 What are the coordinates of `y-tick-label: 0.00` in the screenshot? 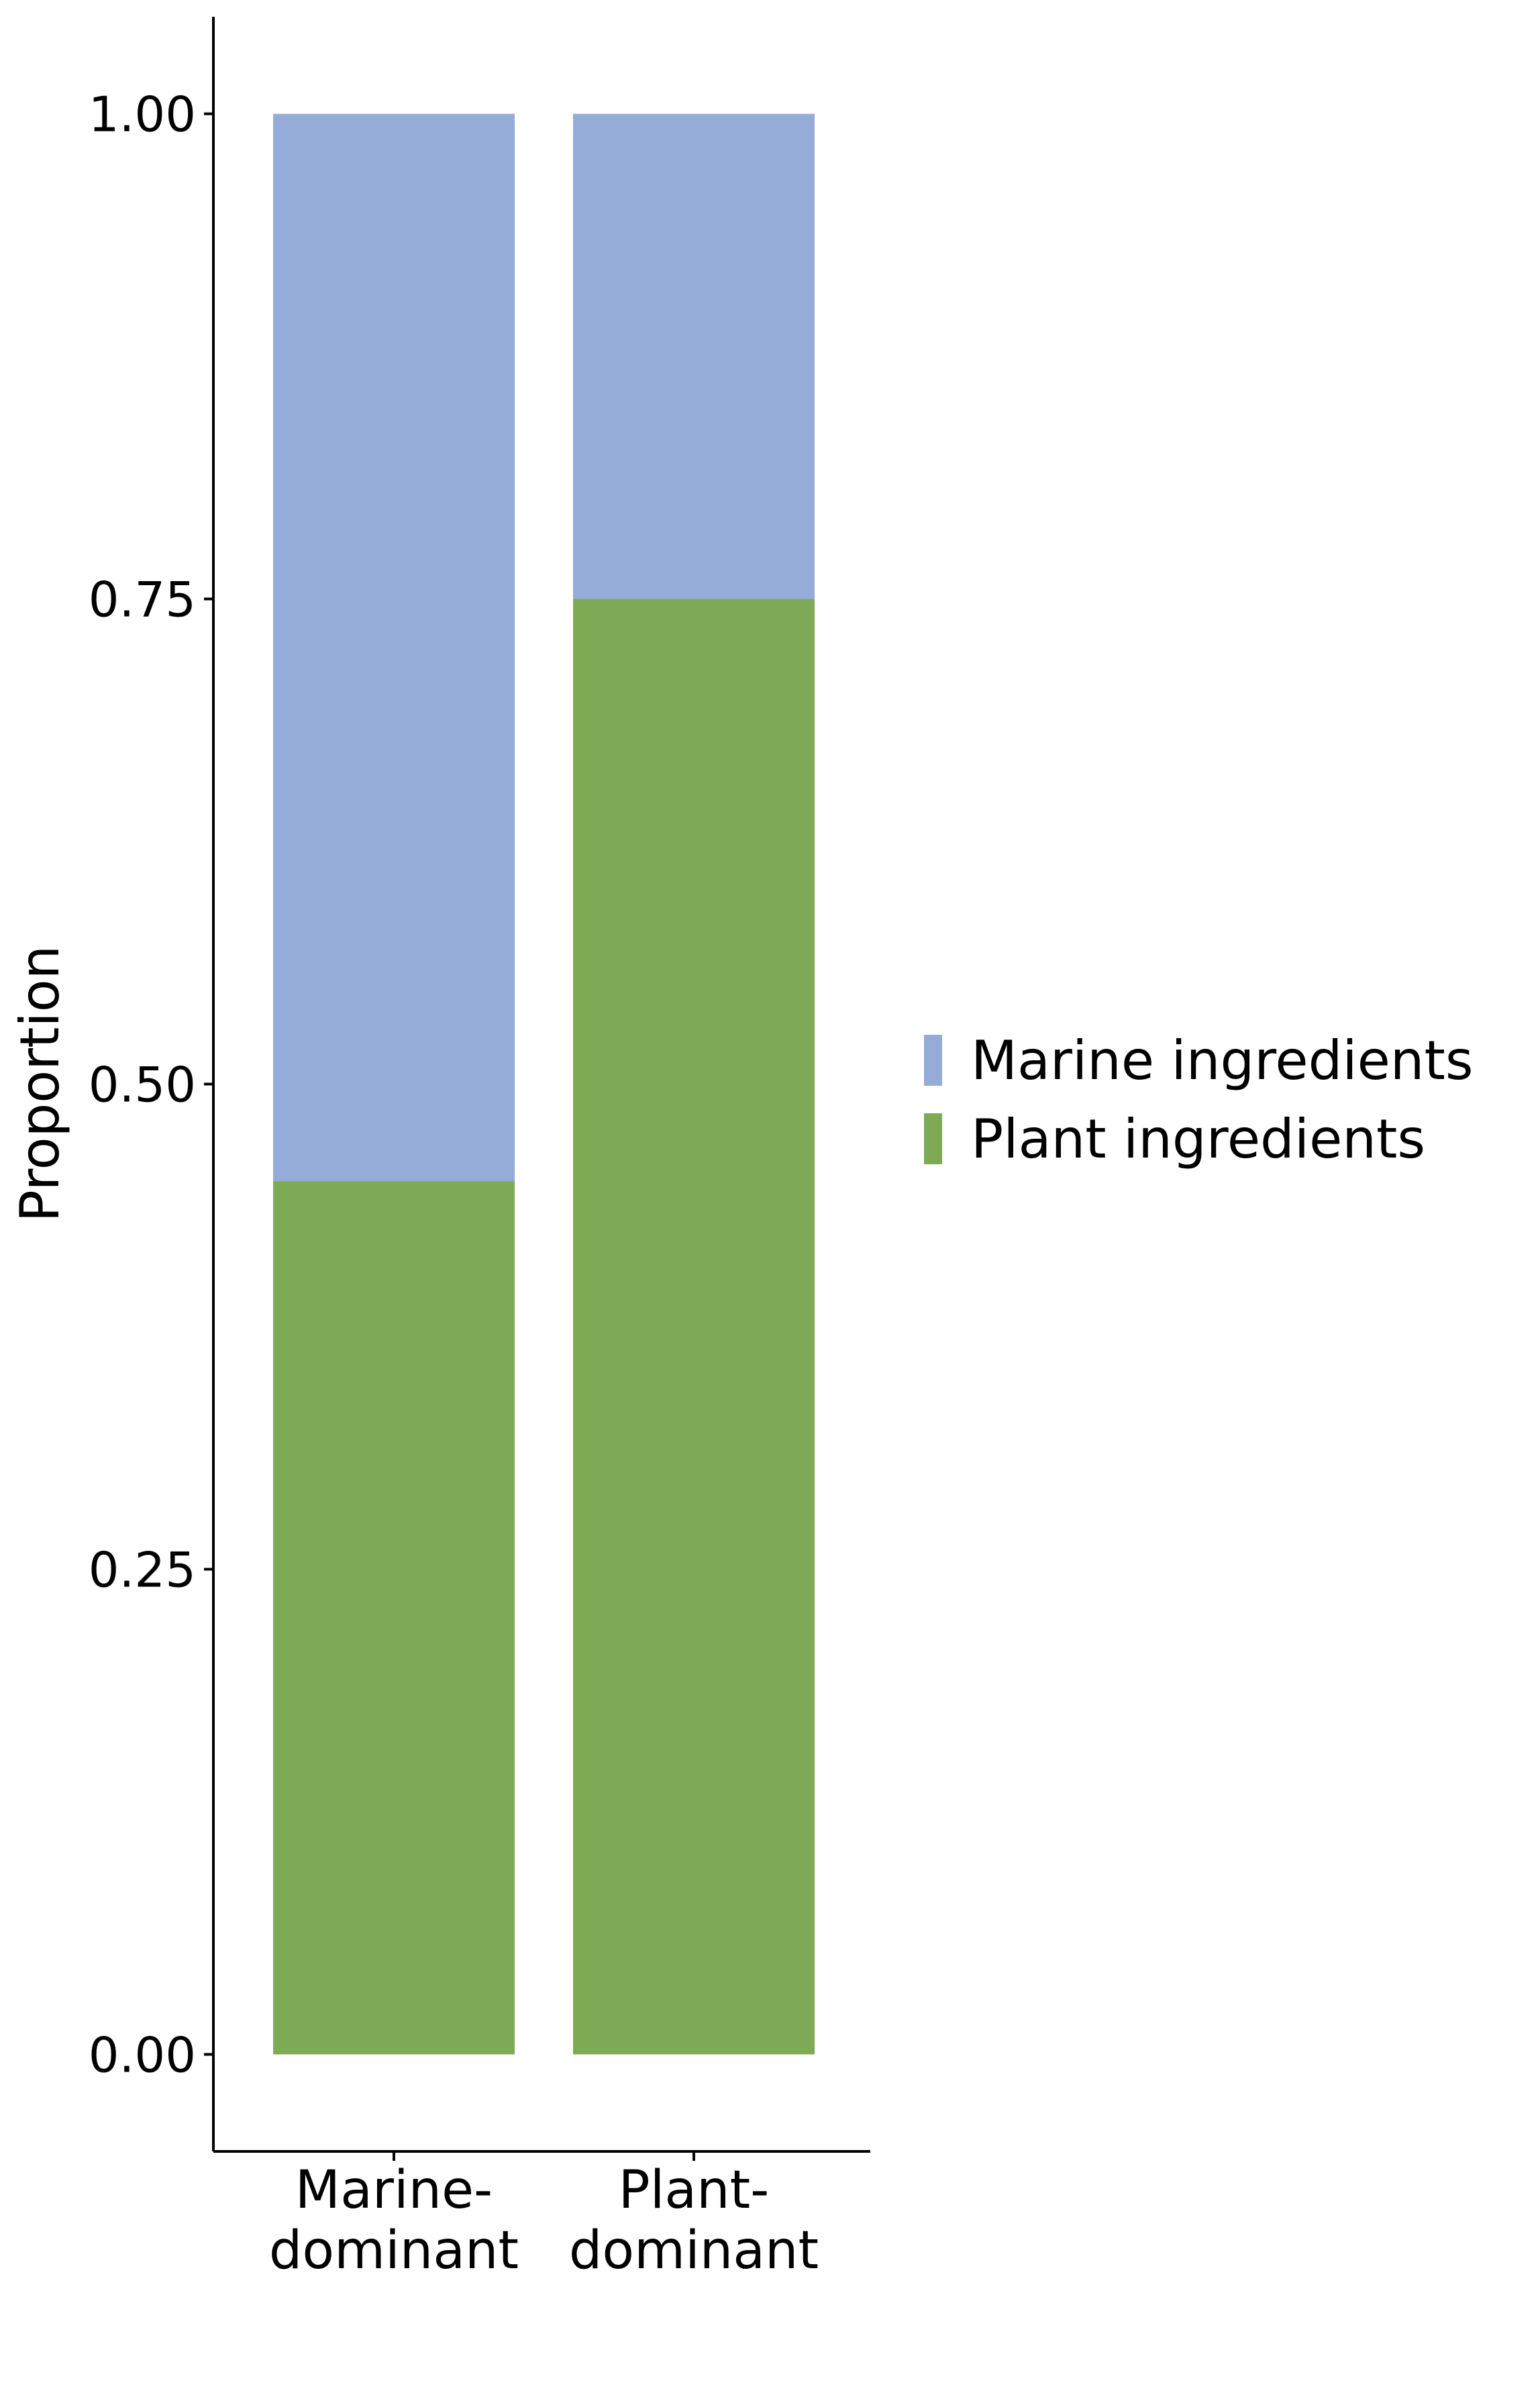 It's located at (142, 2055).